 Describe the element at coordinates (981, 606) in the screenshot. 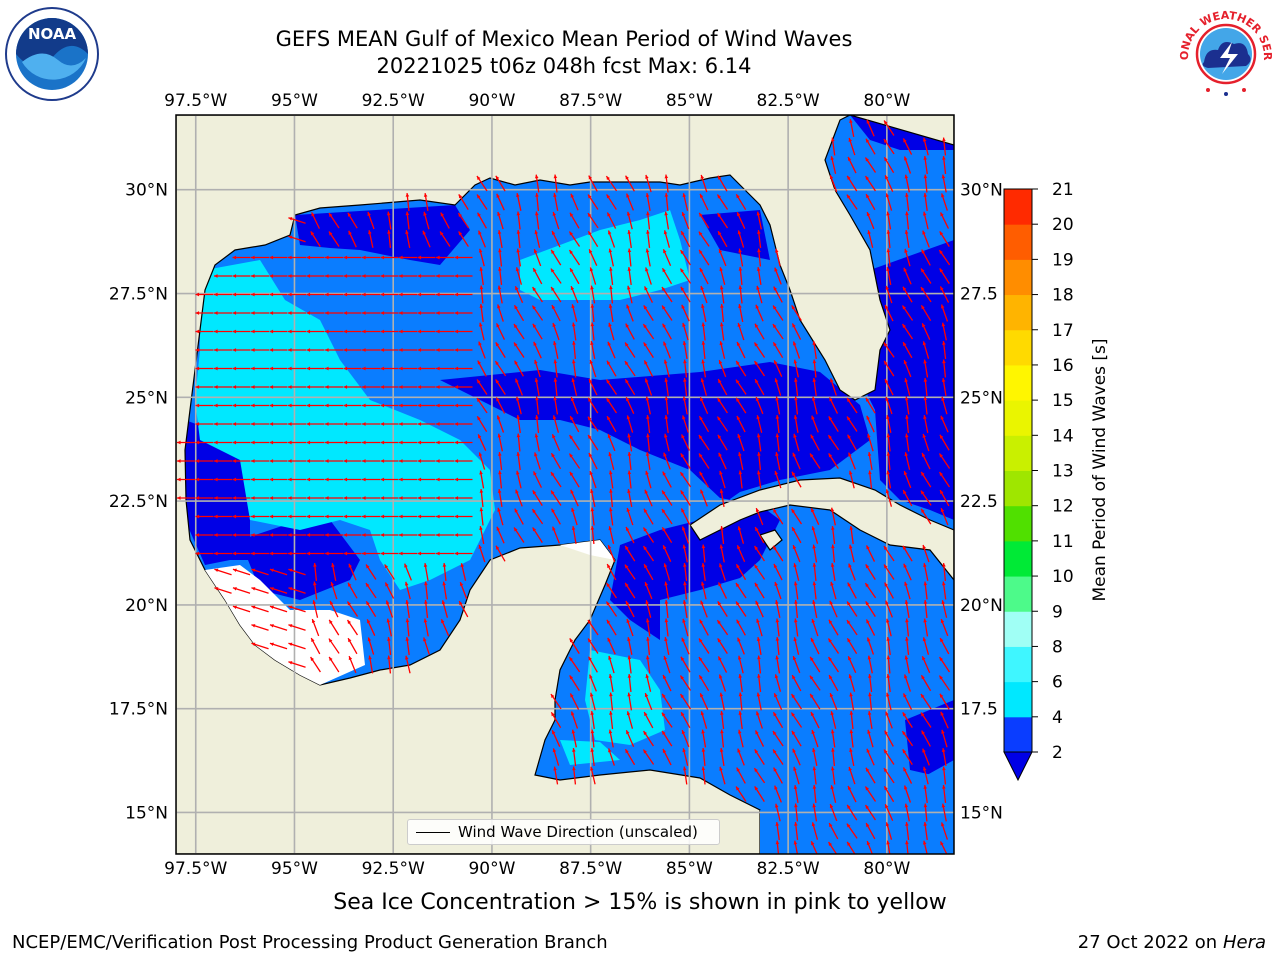

I see `lat-tick-label-right: 20°N` at that location.